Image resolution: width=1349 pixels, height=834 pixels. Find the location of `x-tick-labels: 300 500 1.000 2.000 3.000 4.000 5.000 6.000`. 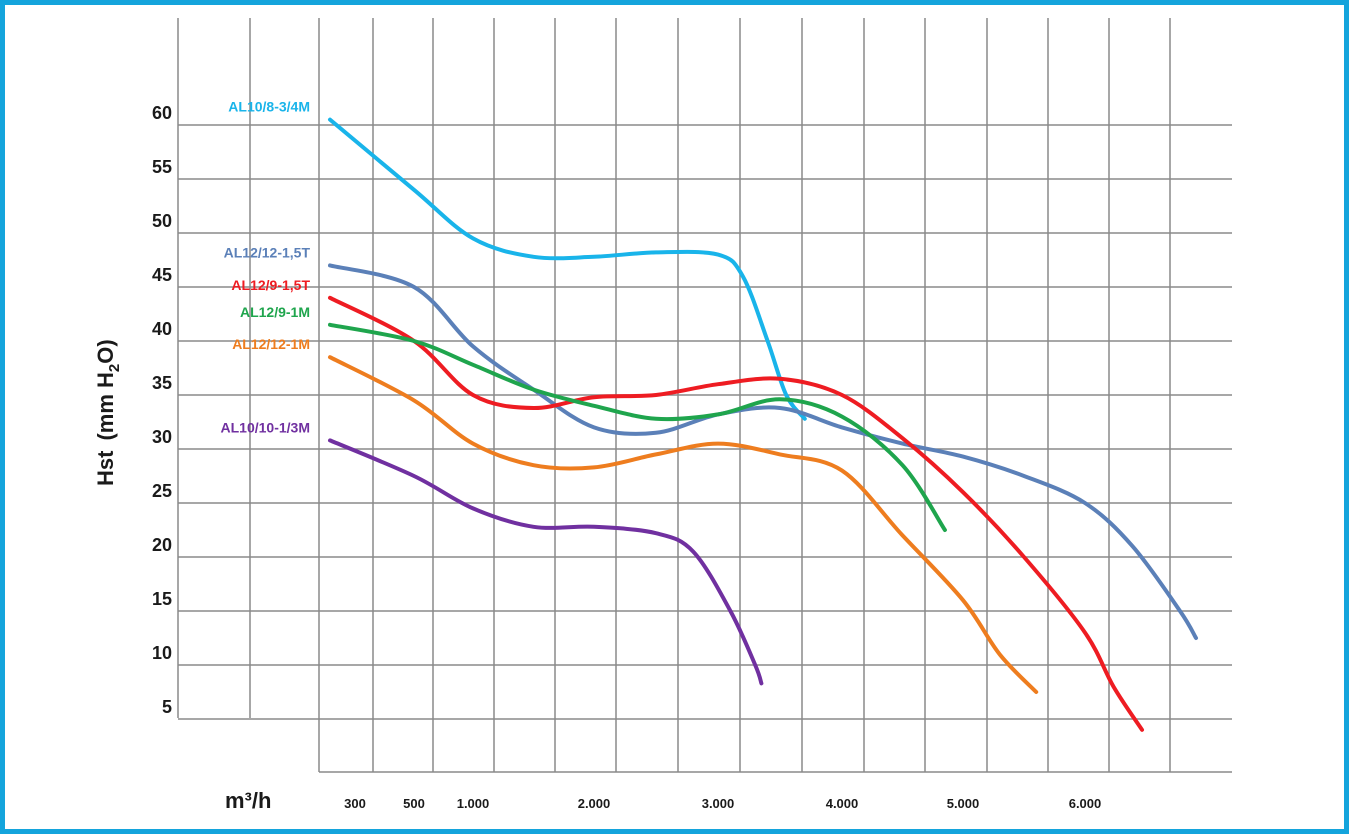

x-tick-labels: 300 500 1.000 2.000 3.000 4.000 5.000 6.000 is located at coordinates (722, 803).